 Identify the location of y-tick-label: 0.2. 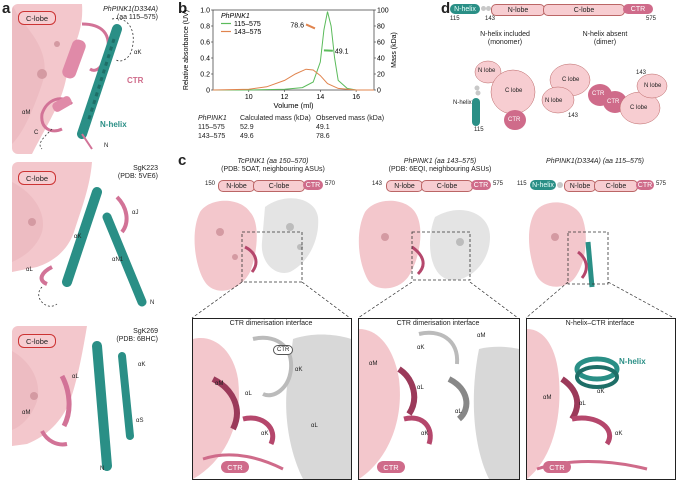
(205, 75).